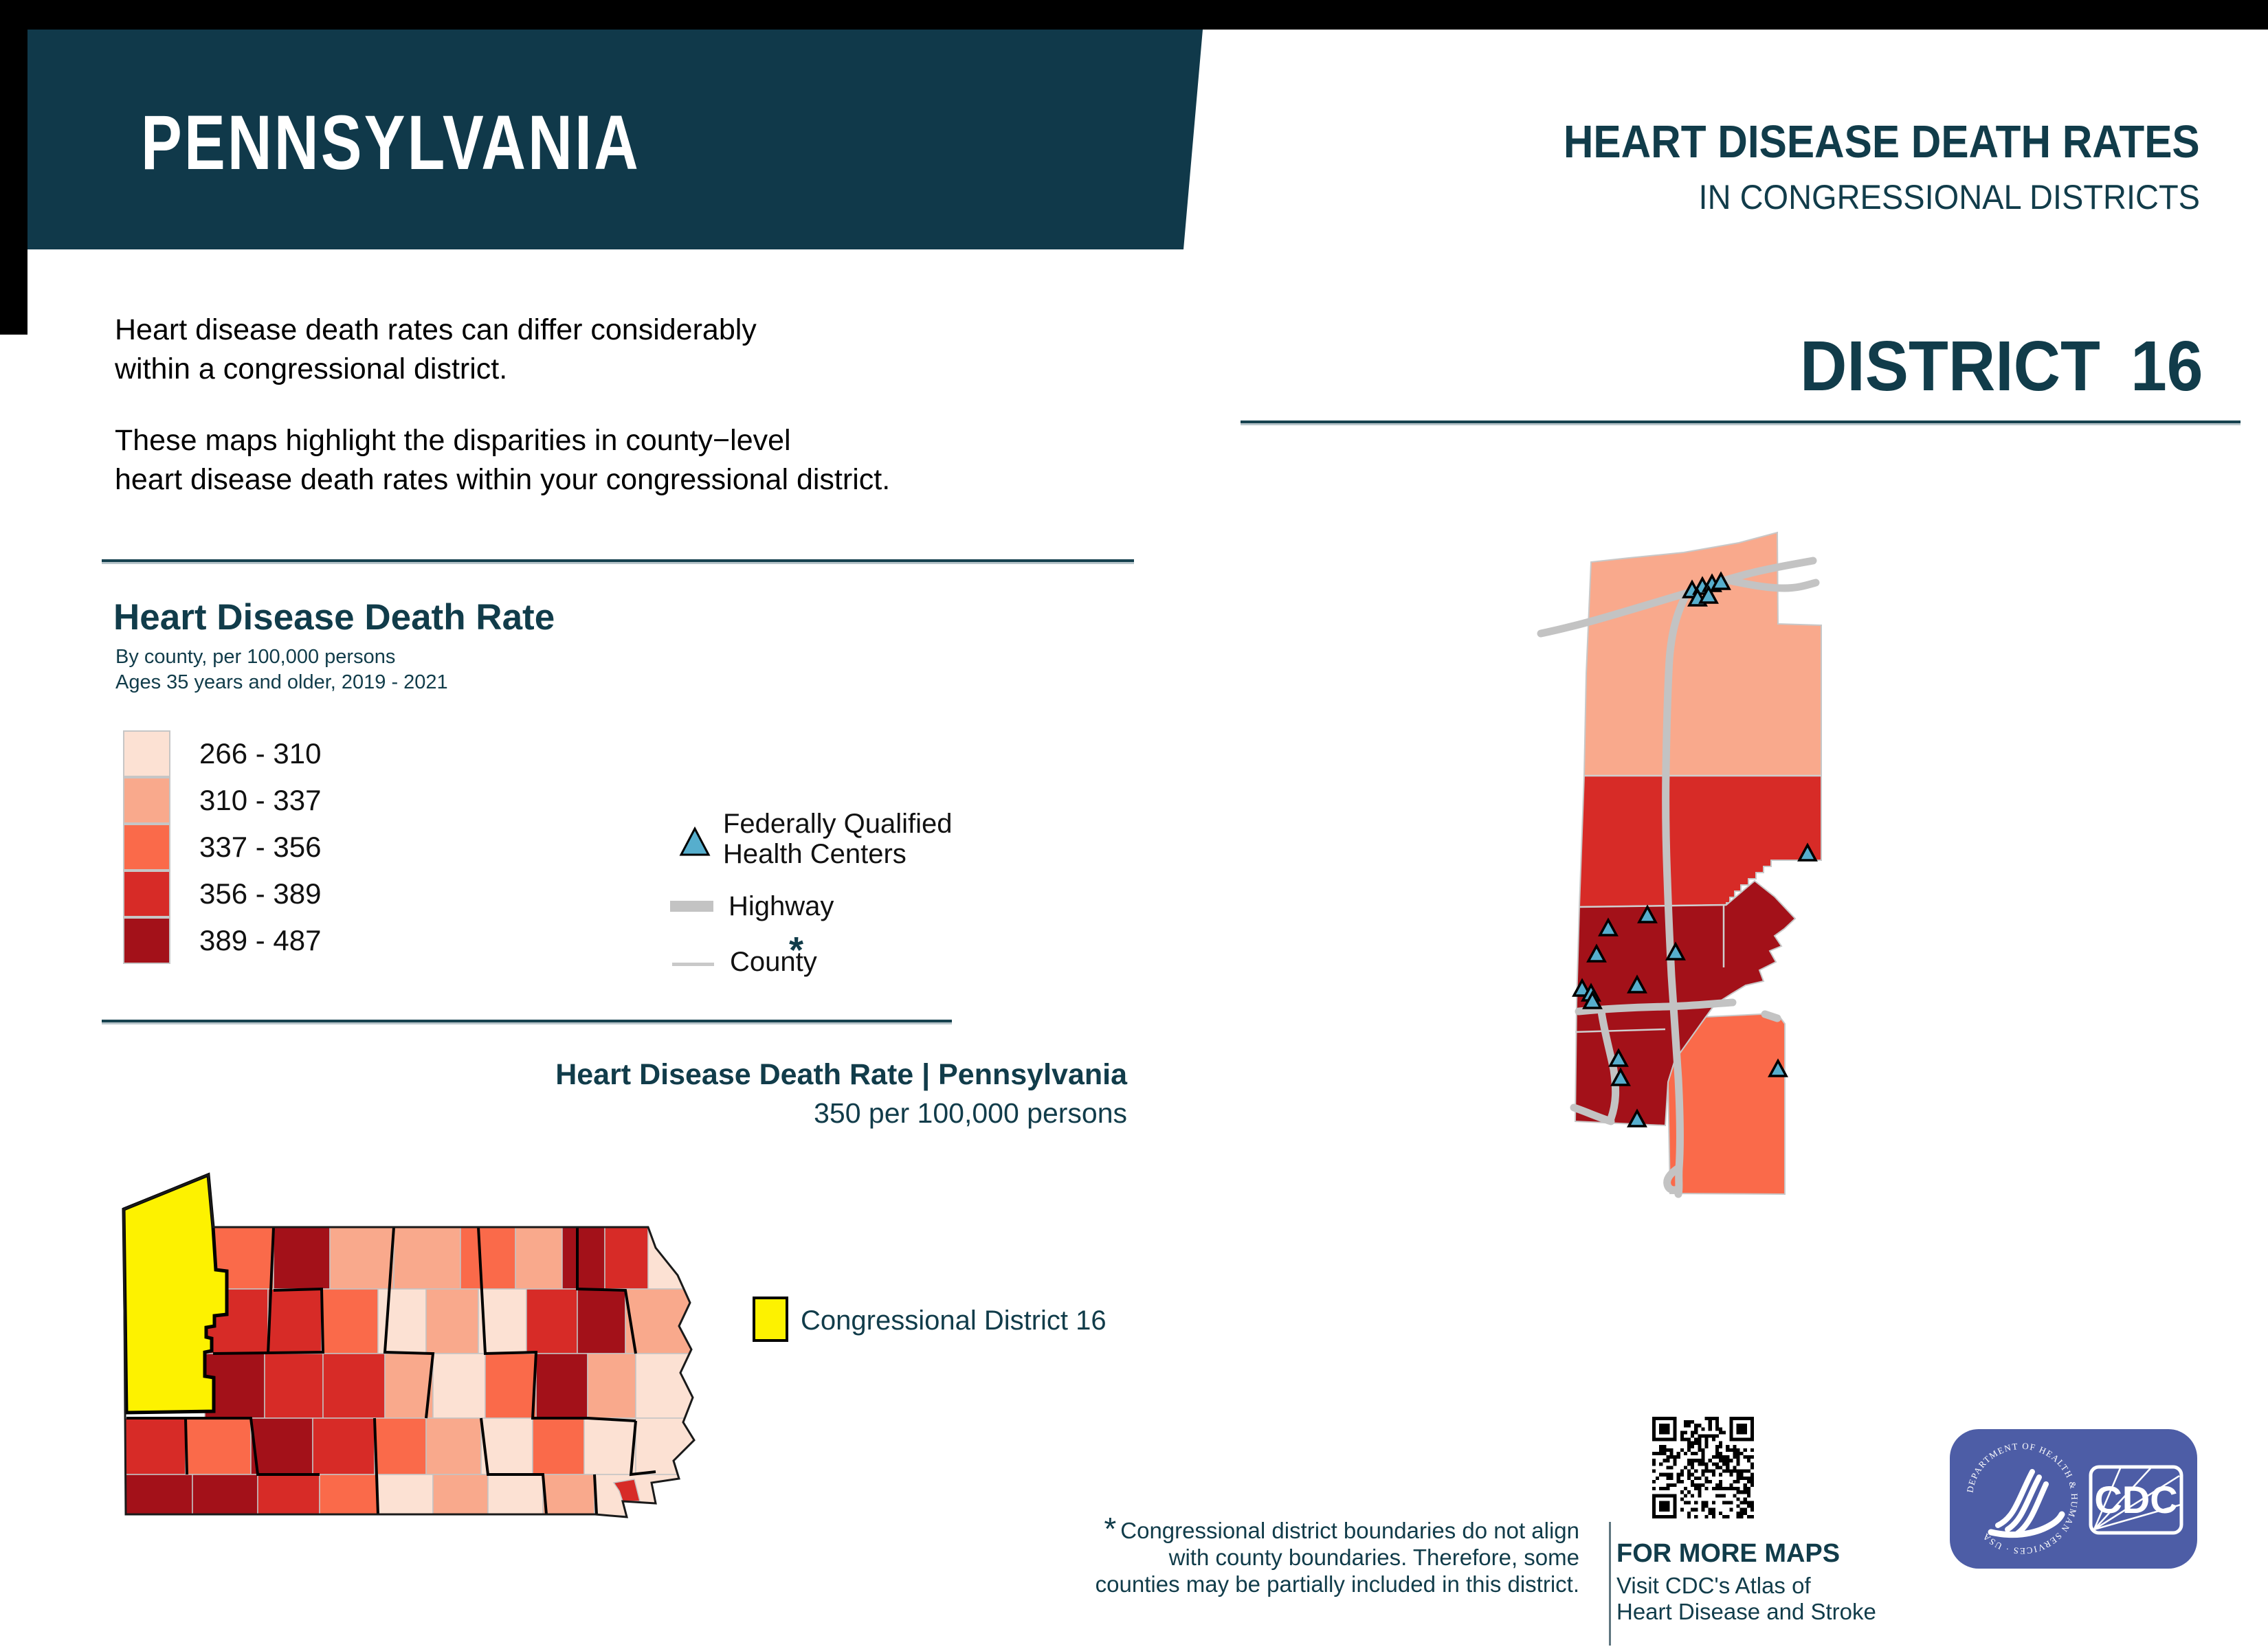 The height and width of the screenshot is (1649, 2268). Describe the element at coordinates (260, 847) in the screenshot. I see `legend-range-3: 337 - 356` at that location.